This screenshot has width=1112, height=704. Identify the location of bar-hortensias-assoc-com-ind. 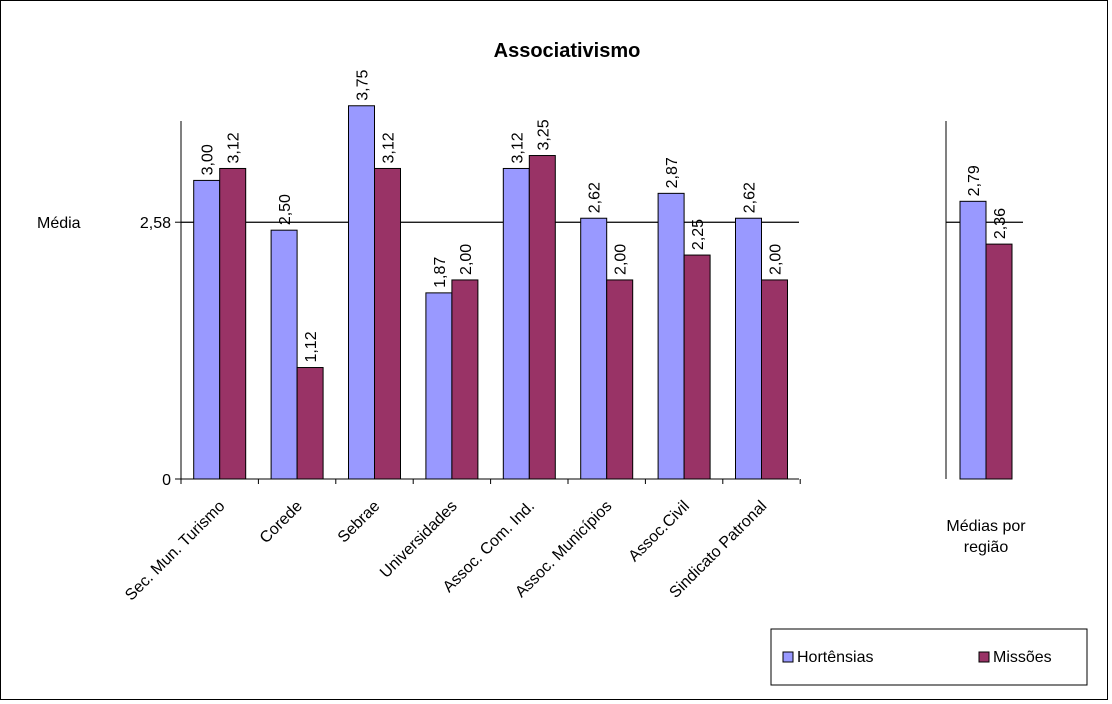
(516, 323).